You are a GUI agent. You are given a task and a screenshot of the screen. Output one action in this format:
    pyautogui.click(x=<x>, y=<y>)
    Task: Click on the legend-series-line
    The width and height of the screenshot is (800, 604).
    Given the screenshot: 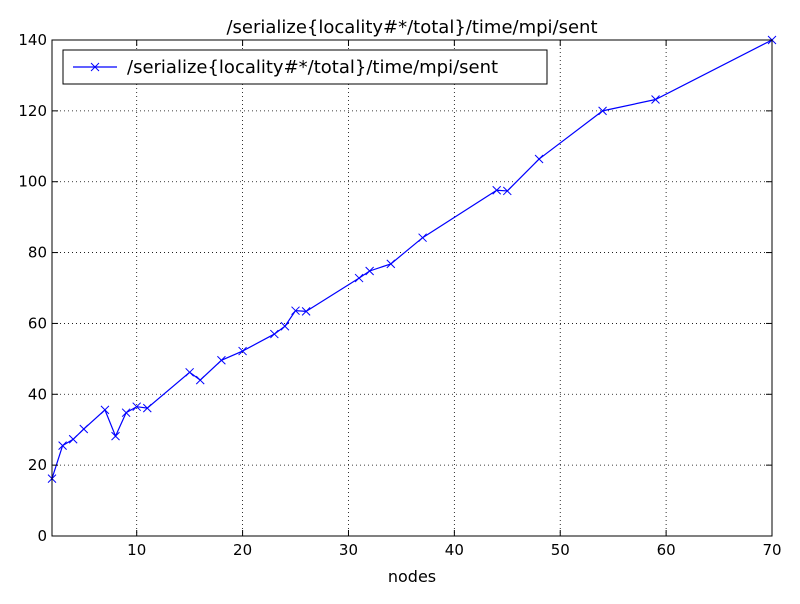 What is the action you would take?
    pyautogui.click(x=95, y=67)
    